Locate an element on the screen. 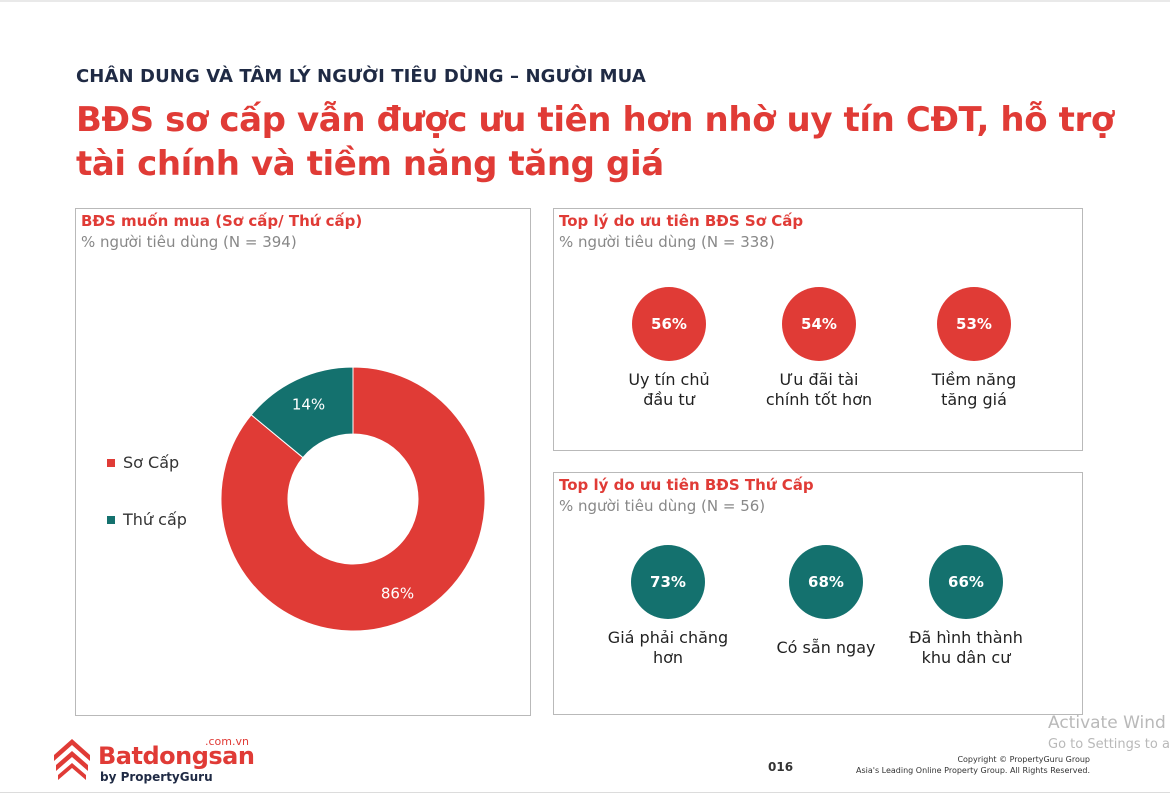 This screenshot has height=798, width=1170. legend-label-secondary: Thứ cấp is located at coordinates (155, 519).